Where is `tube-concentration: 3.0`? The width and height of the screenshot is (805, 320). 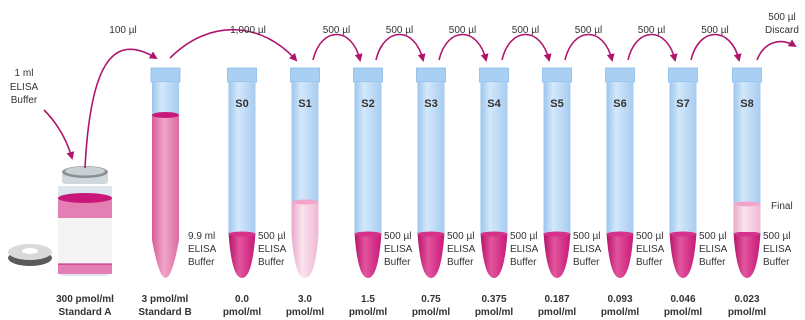
tube-concentration: 3.0 is located at coordinates (305, 299).